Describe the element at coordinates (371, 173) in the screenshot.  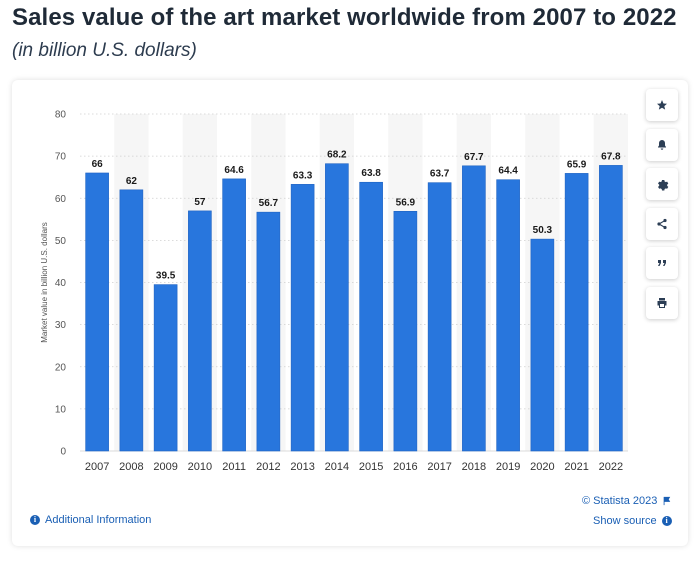
I see `data-label: 63.8` at that location.